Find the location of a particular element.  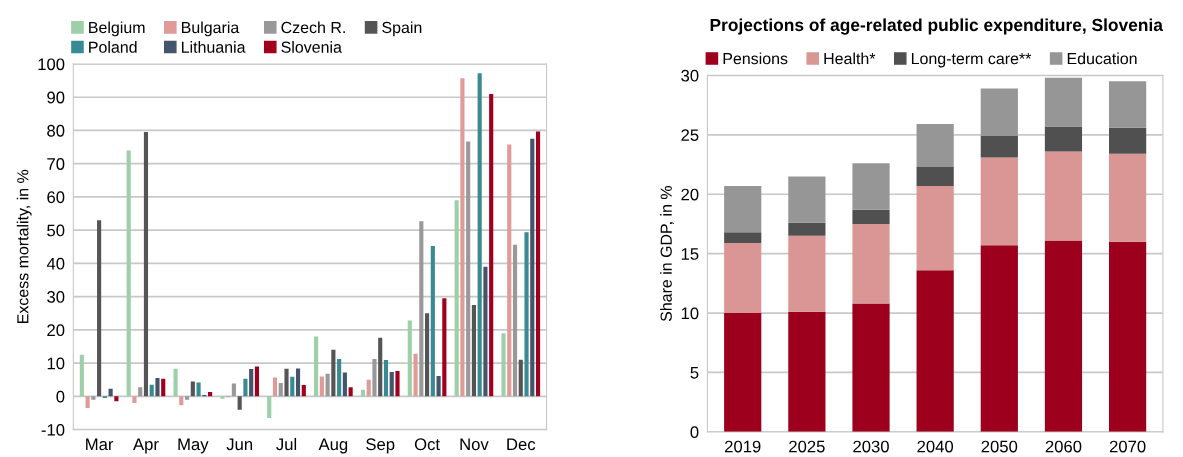

x-tick-label: 2030 is located at coordinates (871, 446).